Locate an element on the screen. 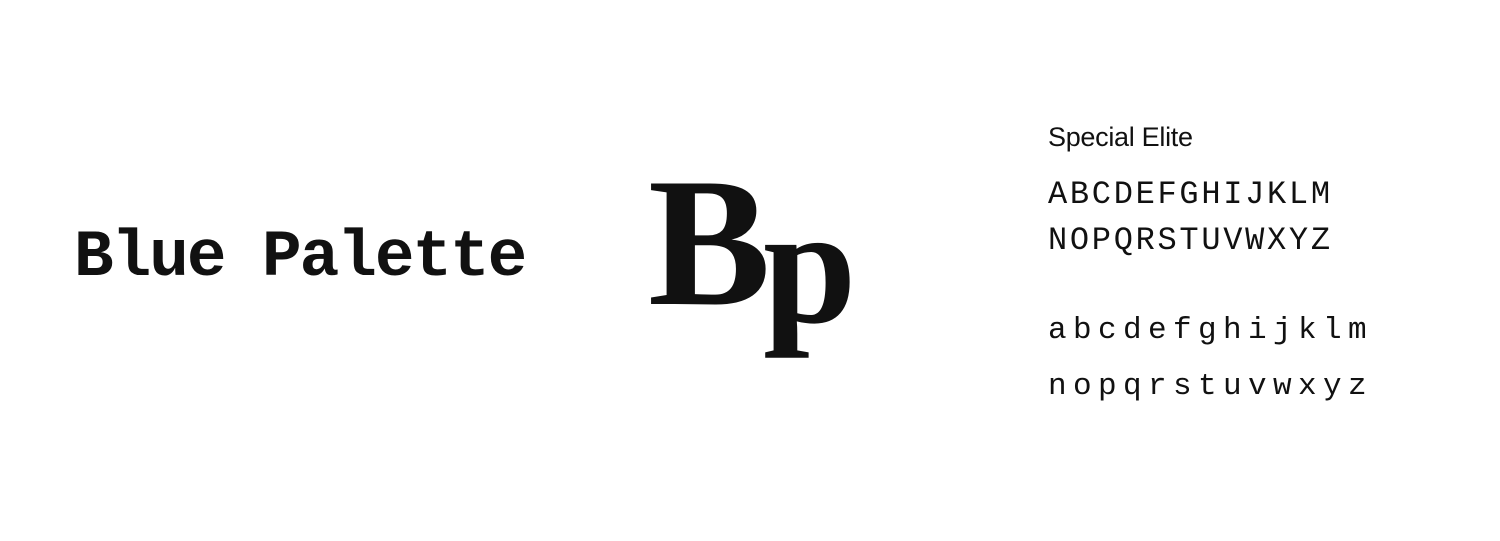 Image resolution: width=1500 pixels, height=541 pixels. monogram-lowercase-letter: p is located at coordinates (810, 266).